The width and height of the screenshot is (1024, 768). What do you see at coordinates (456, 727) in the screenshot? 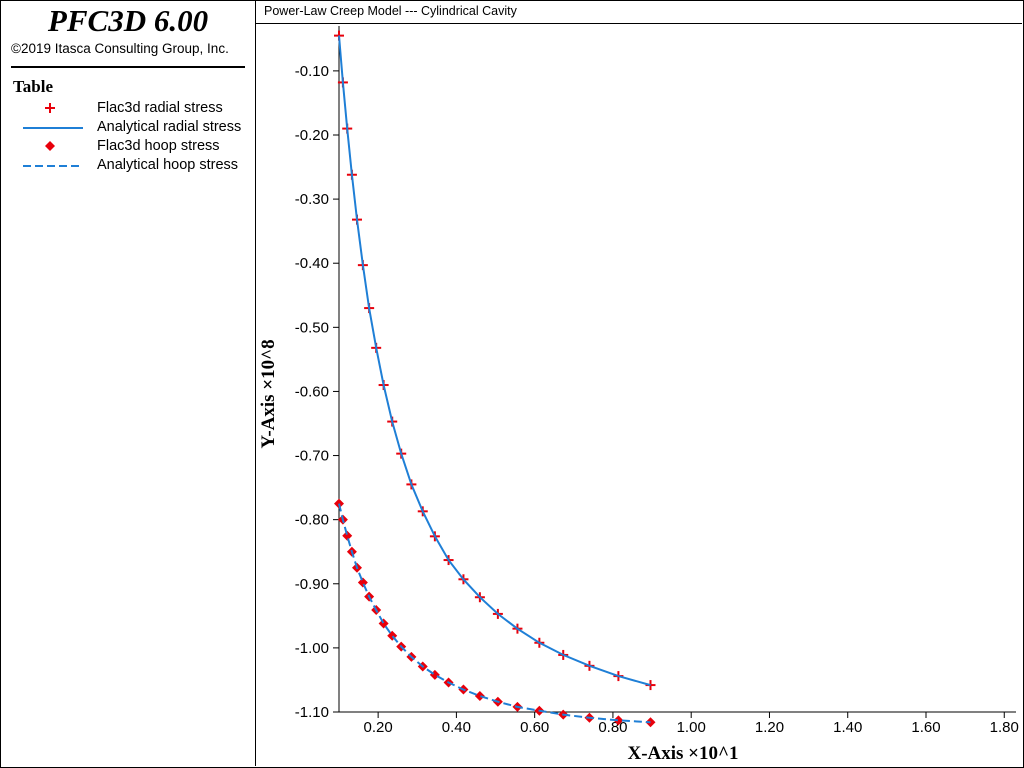
I see `x-tick-label: 0.40` at bounding box center [456, 727].